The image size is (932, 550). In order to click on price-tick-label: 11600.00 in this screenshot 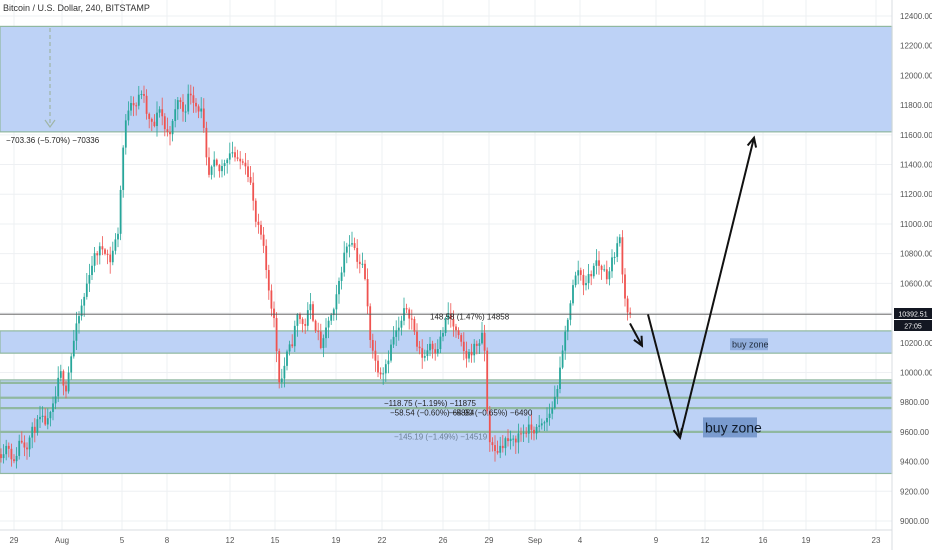, I will do `click(916, 135)`.